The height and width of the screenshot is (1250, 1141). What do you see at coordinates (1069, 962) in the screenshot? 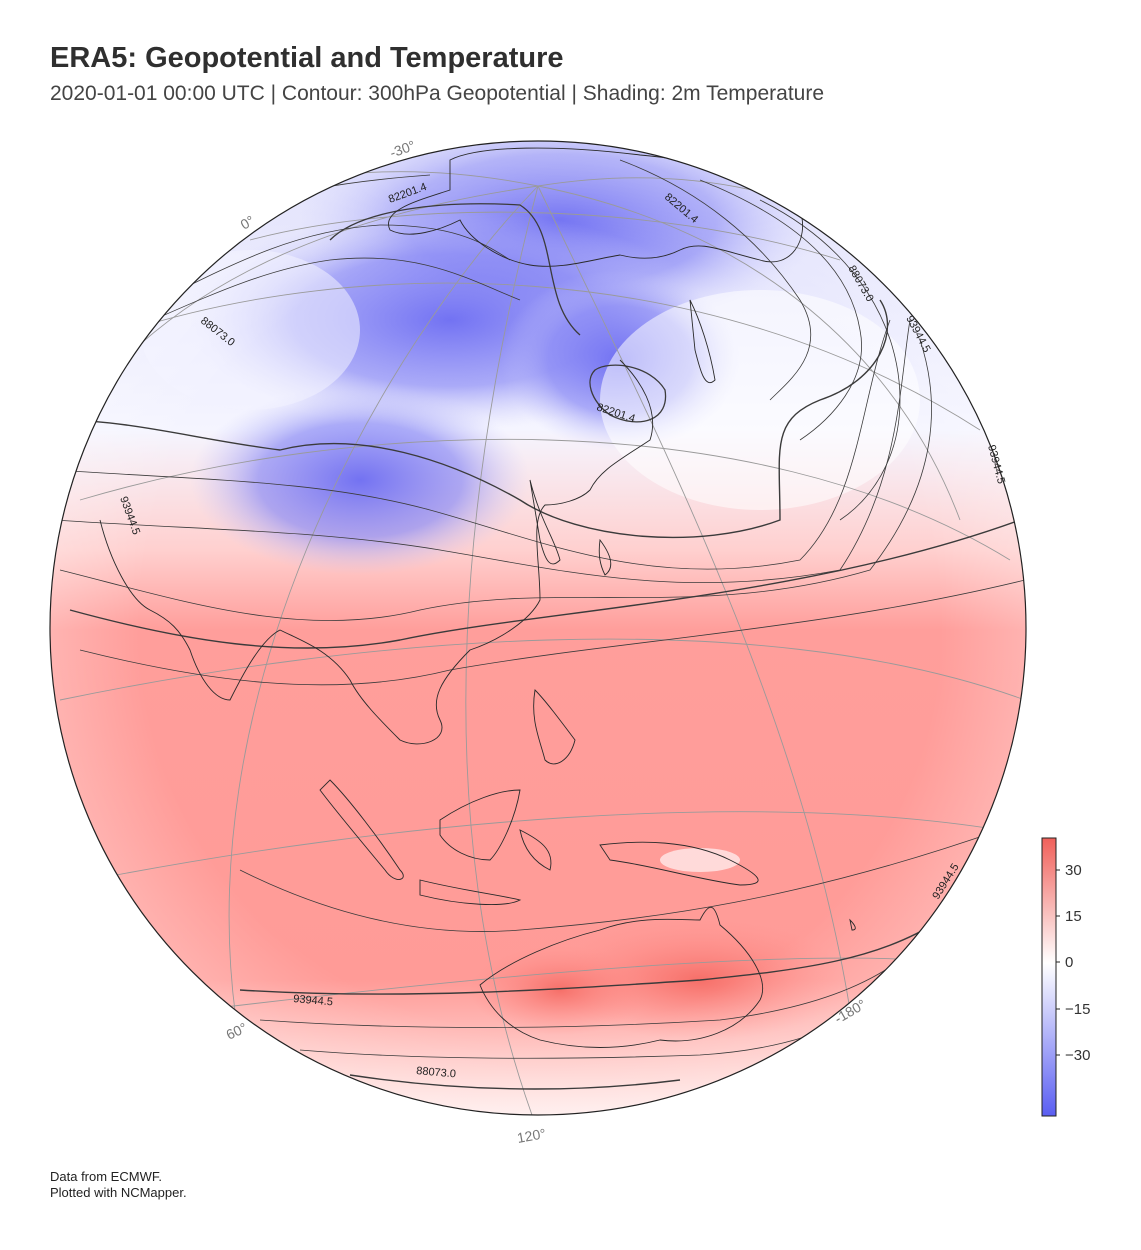
I see `colorbar-tick: 0` at bounding box center [1069, 962].